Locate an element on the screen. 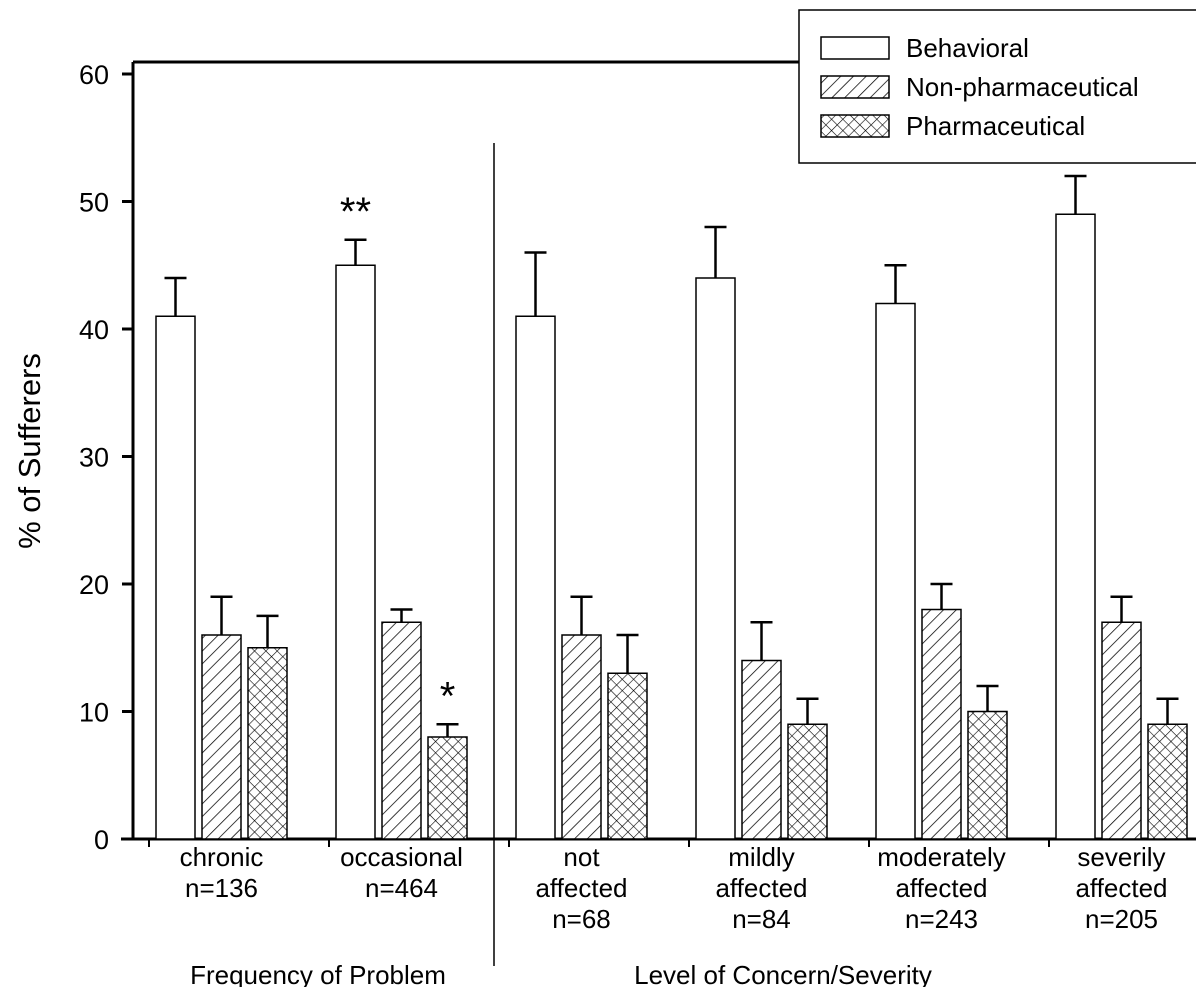  y-tick-label: 10 is located at coordinates (94, 713).